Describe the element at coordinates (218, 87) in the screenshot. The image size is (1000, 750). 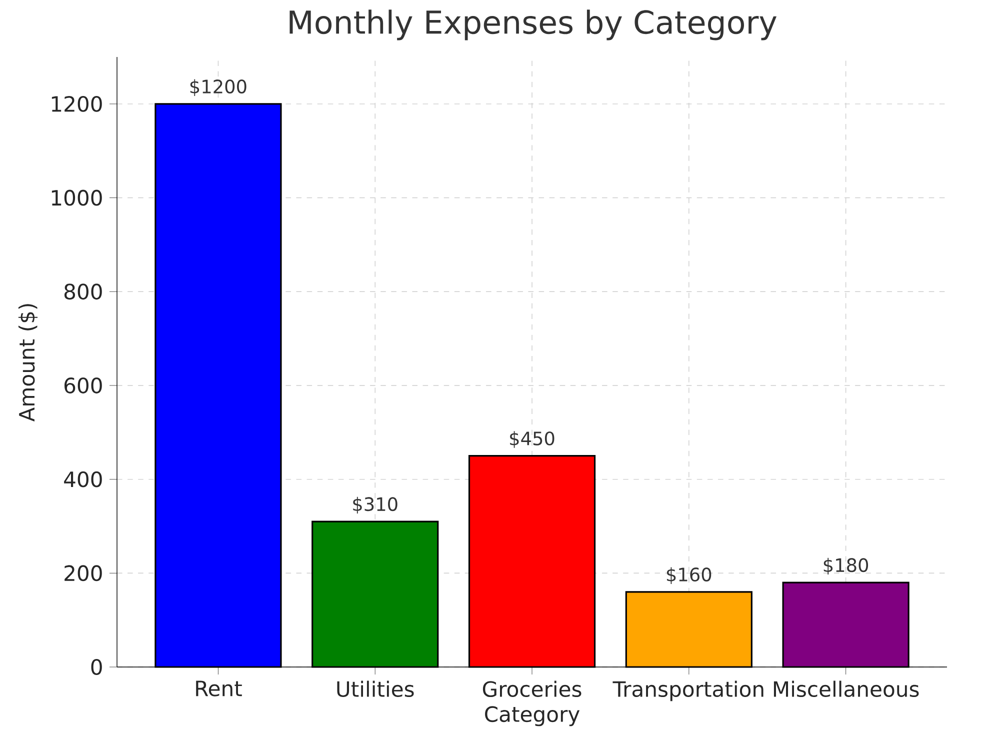
I see `data-label: $1200` at that location.